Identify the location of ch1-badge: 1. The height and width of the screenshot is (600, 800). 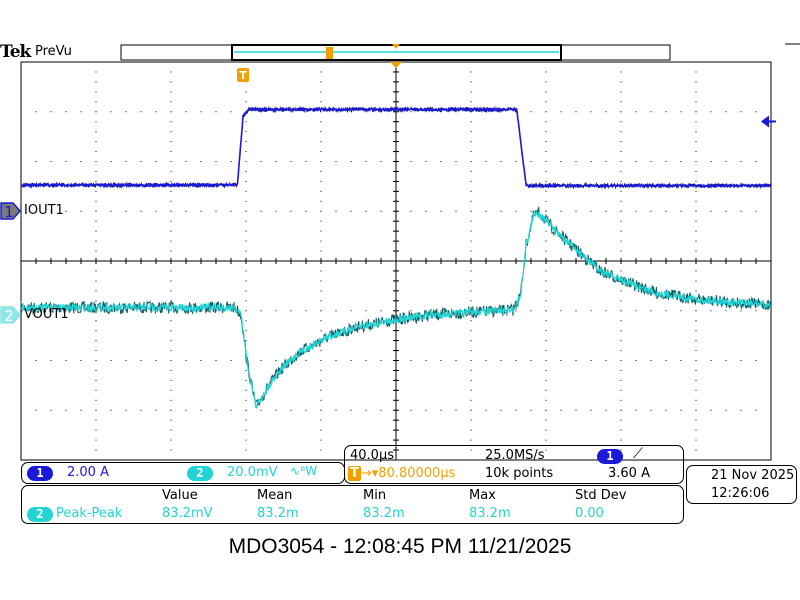
(40, 473).